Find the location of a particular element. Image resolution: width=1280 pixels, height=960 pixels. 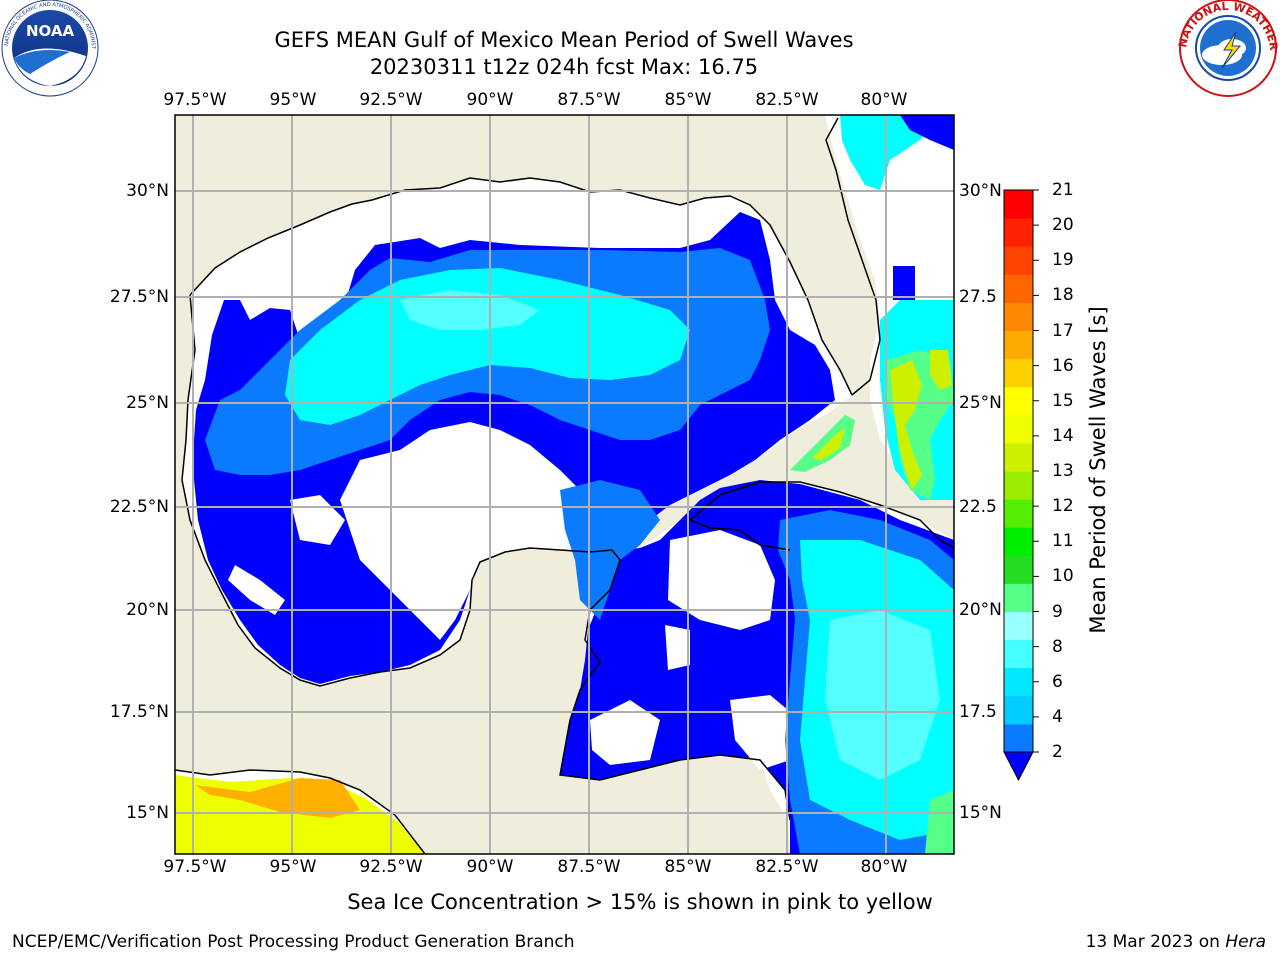

gulf-gap-center is located at coordinates (470, 531).